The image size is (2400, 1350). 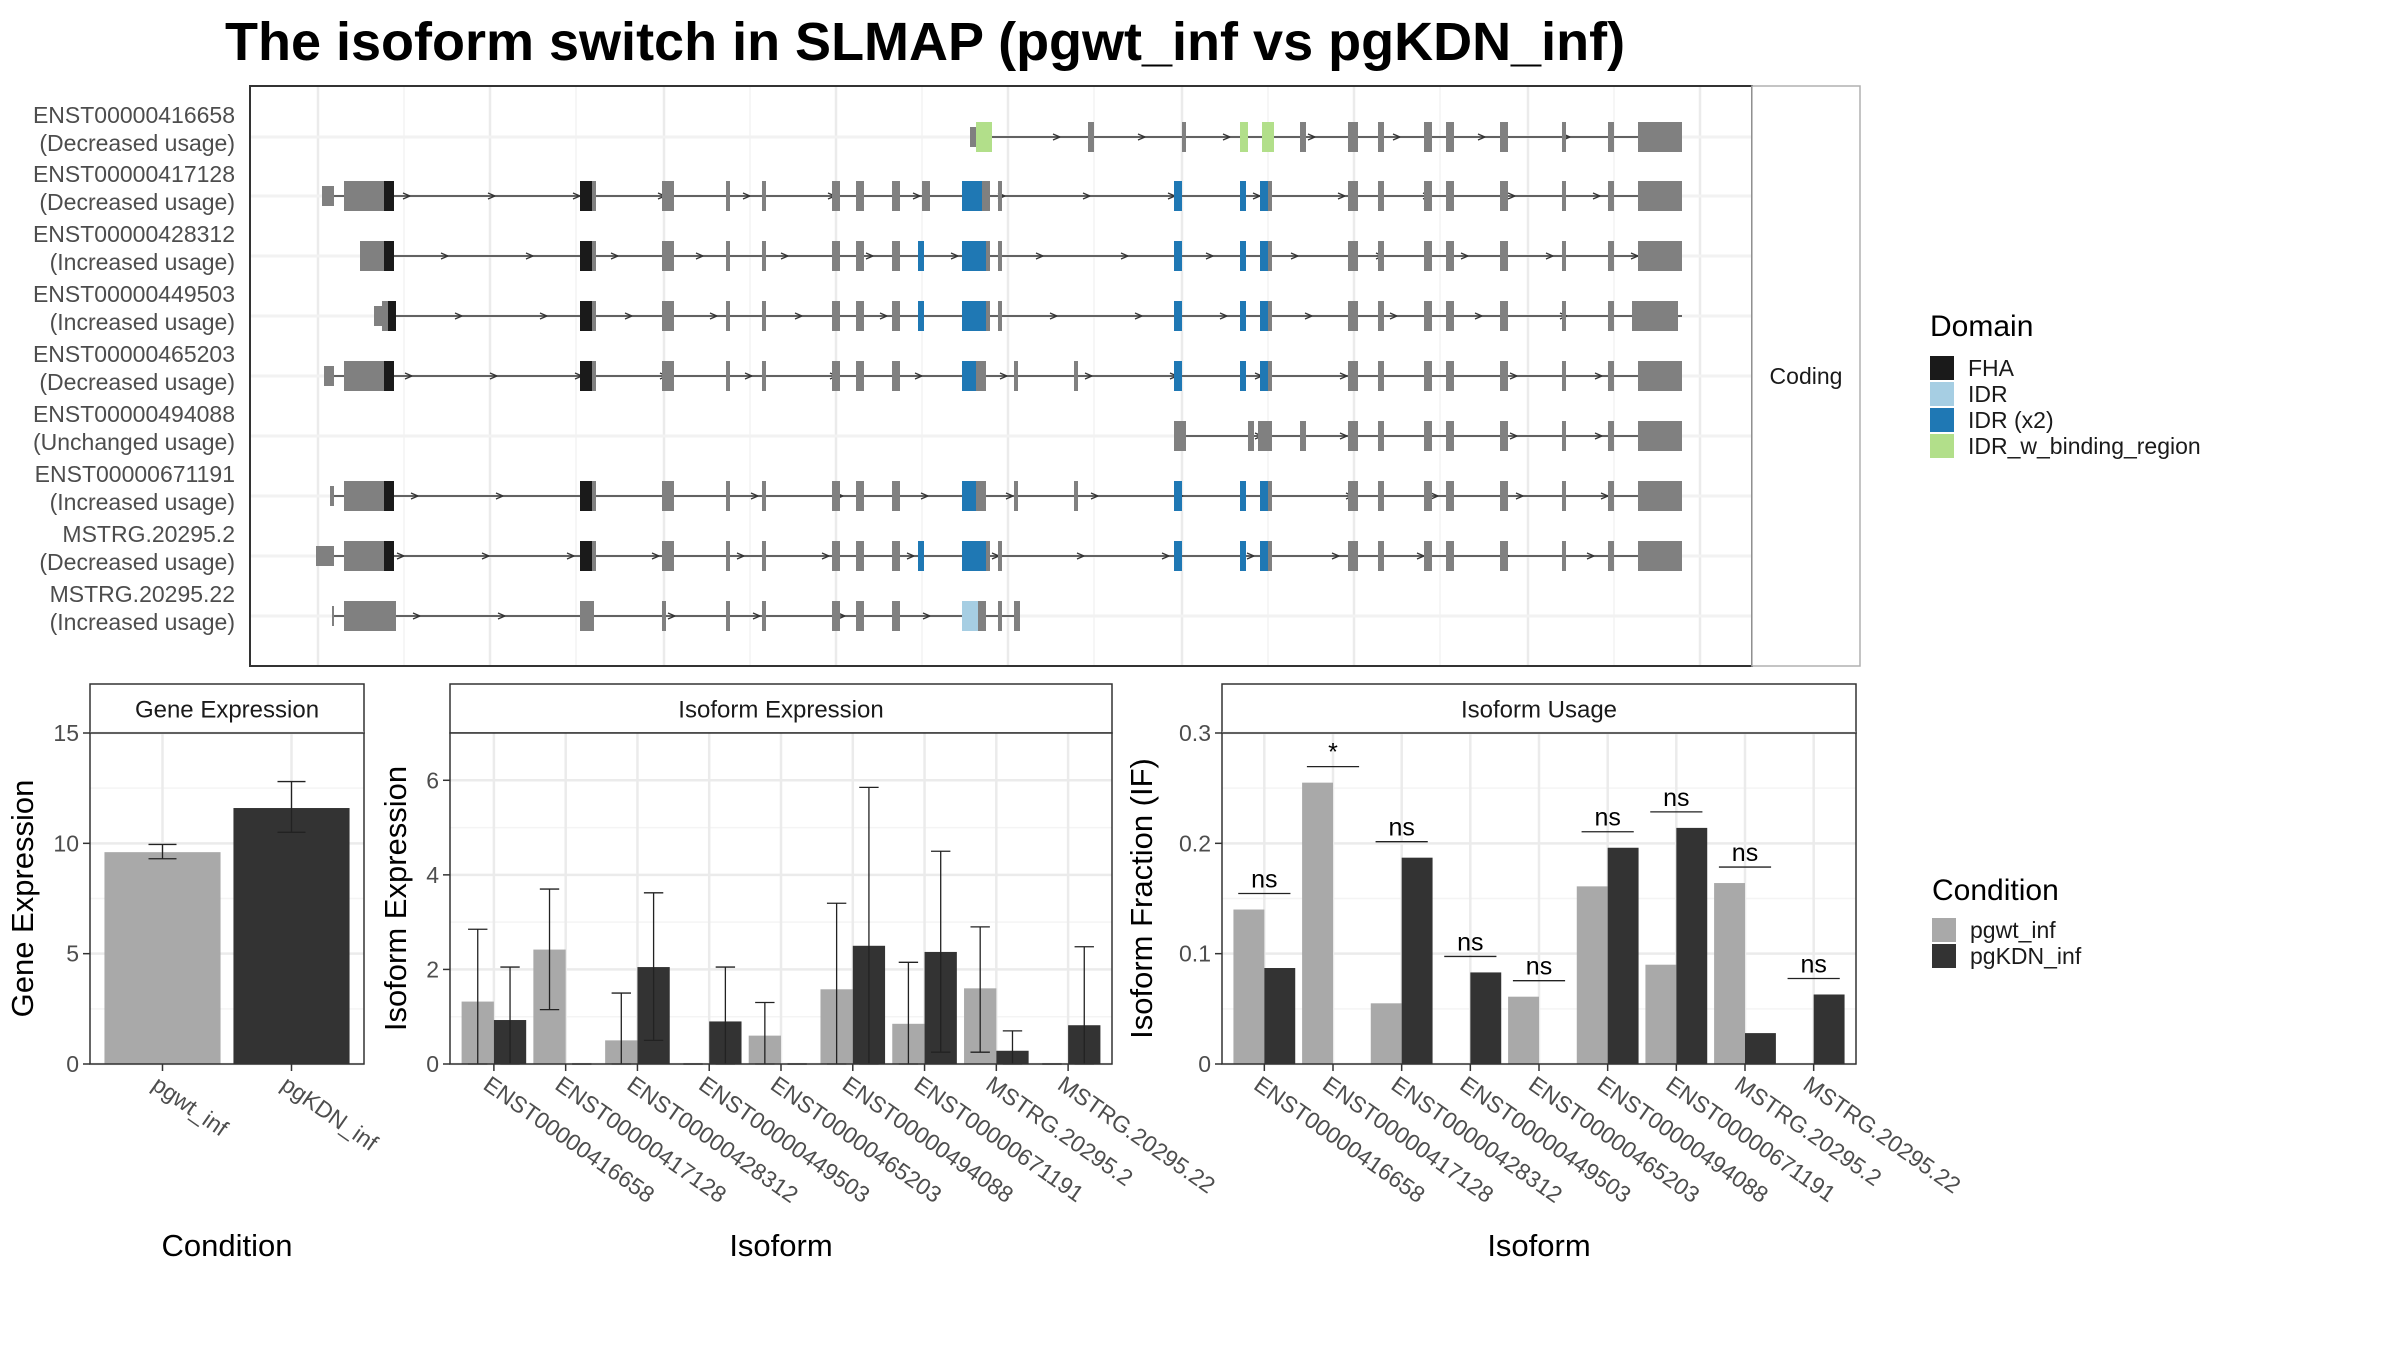 What do you see at coordinates (586, 556) in the screenshot?
I see `fha-domain` at bounding box center [586, 556].